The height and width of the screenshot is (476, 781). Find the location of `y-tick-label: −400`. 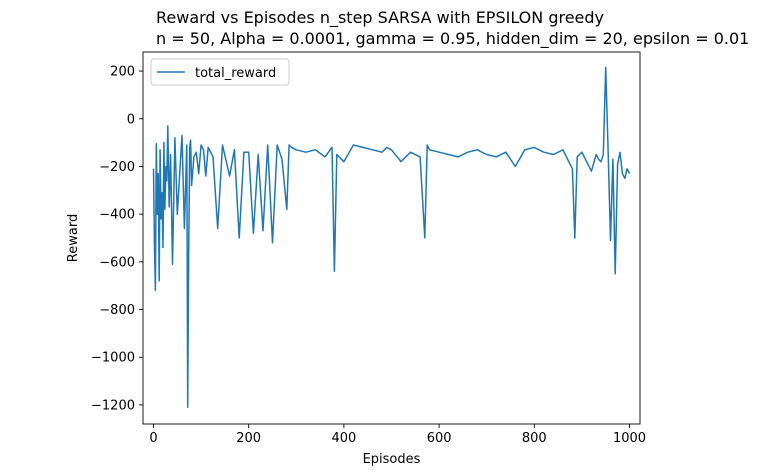

y-tick-label: −400 is located at coordinates (117, 215).